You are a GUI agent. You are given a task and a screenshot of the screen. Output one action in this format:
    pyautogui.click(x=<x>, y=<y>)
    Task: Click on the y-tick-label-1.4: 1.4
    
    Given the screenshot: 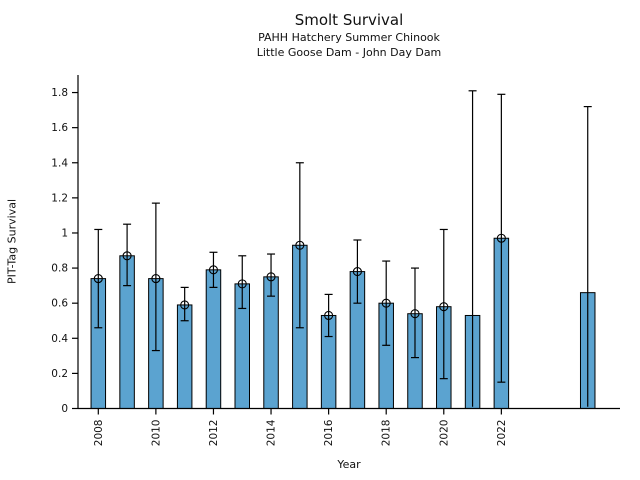 What is the action you would take?
    pyautogui.click(x=59, y=163)
    